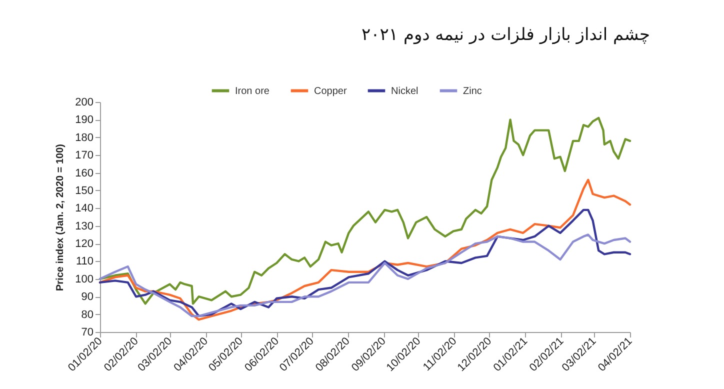  Describe the element at coordinates (60, 218) in the screenshot. I see `y-axis-title: Price index (Jan. 2, 2020 = 100)` at that location.